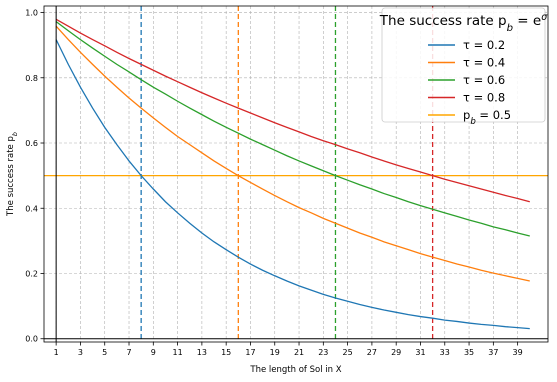  Describe the element at coordinates (396, 352) in the screenshot. I see `x-tick-label: 29` at that location.